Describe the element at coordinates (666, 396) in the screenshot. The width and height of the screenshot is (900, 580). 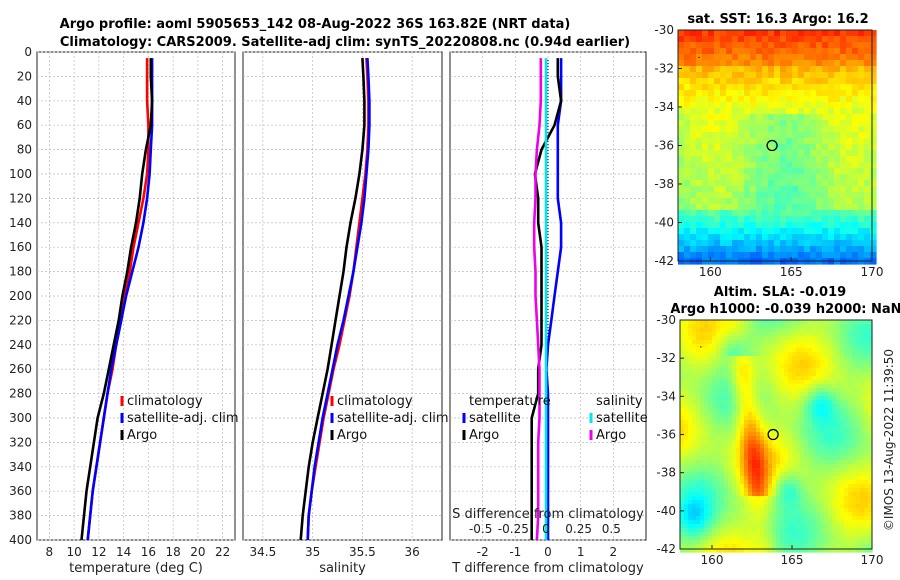
I see `sla_map-ytick-label: -34` at that location.